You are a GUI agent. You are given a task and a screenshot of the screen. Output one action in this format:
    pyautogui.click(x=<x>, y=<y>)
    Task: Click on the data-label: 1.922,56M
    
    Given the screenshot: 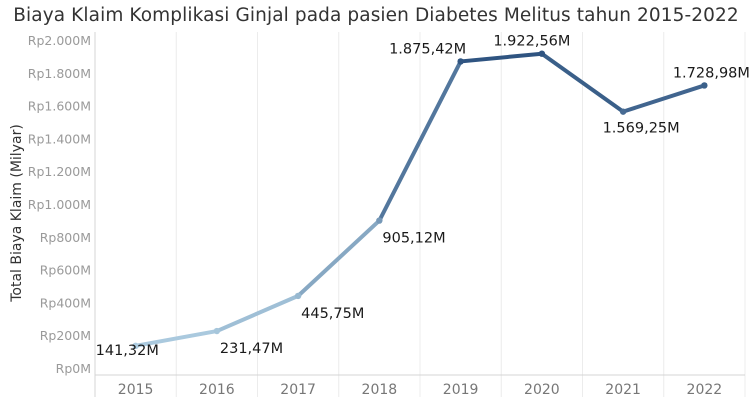 What is the action you would take?
    pyautogui.click(x=531, y=42)
    